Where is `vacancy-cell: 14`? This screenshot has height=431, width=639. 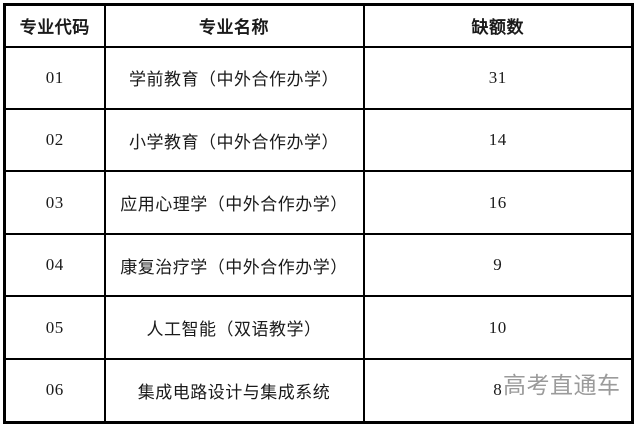 vacancy-cell: 14 is located at coordinates (498, 140).